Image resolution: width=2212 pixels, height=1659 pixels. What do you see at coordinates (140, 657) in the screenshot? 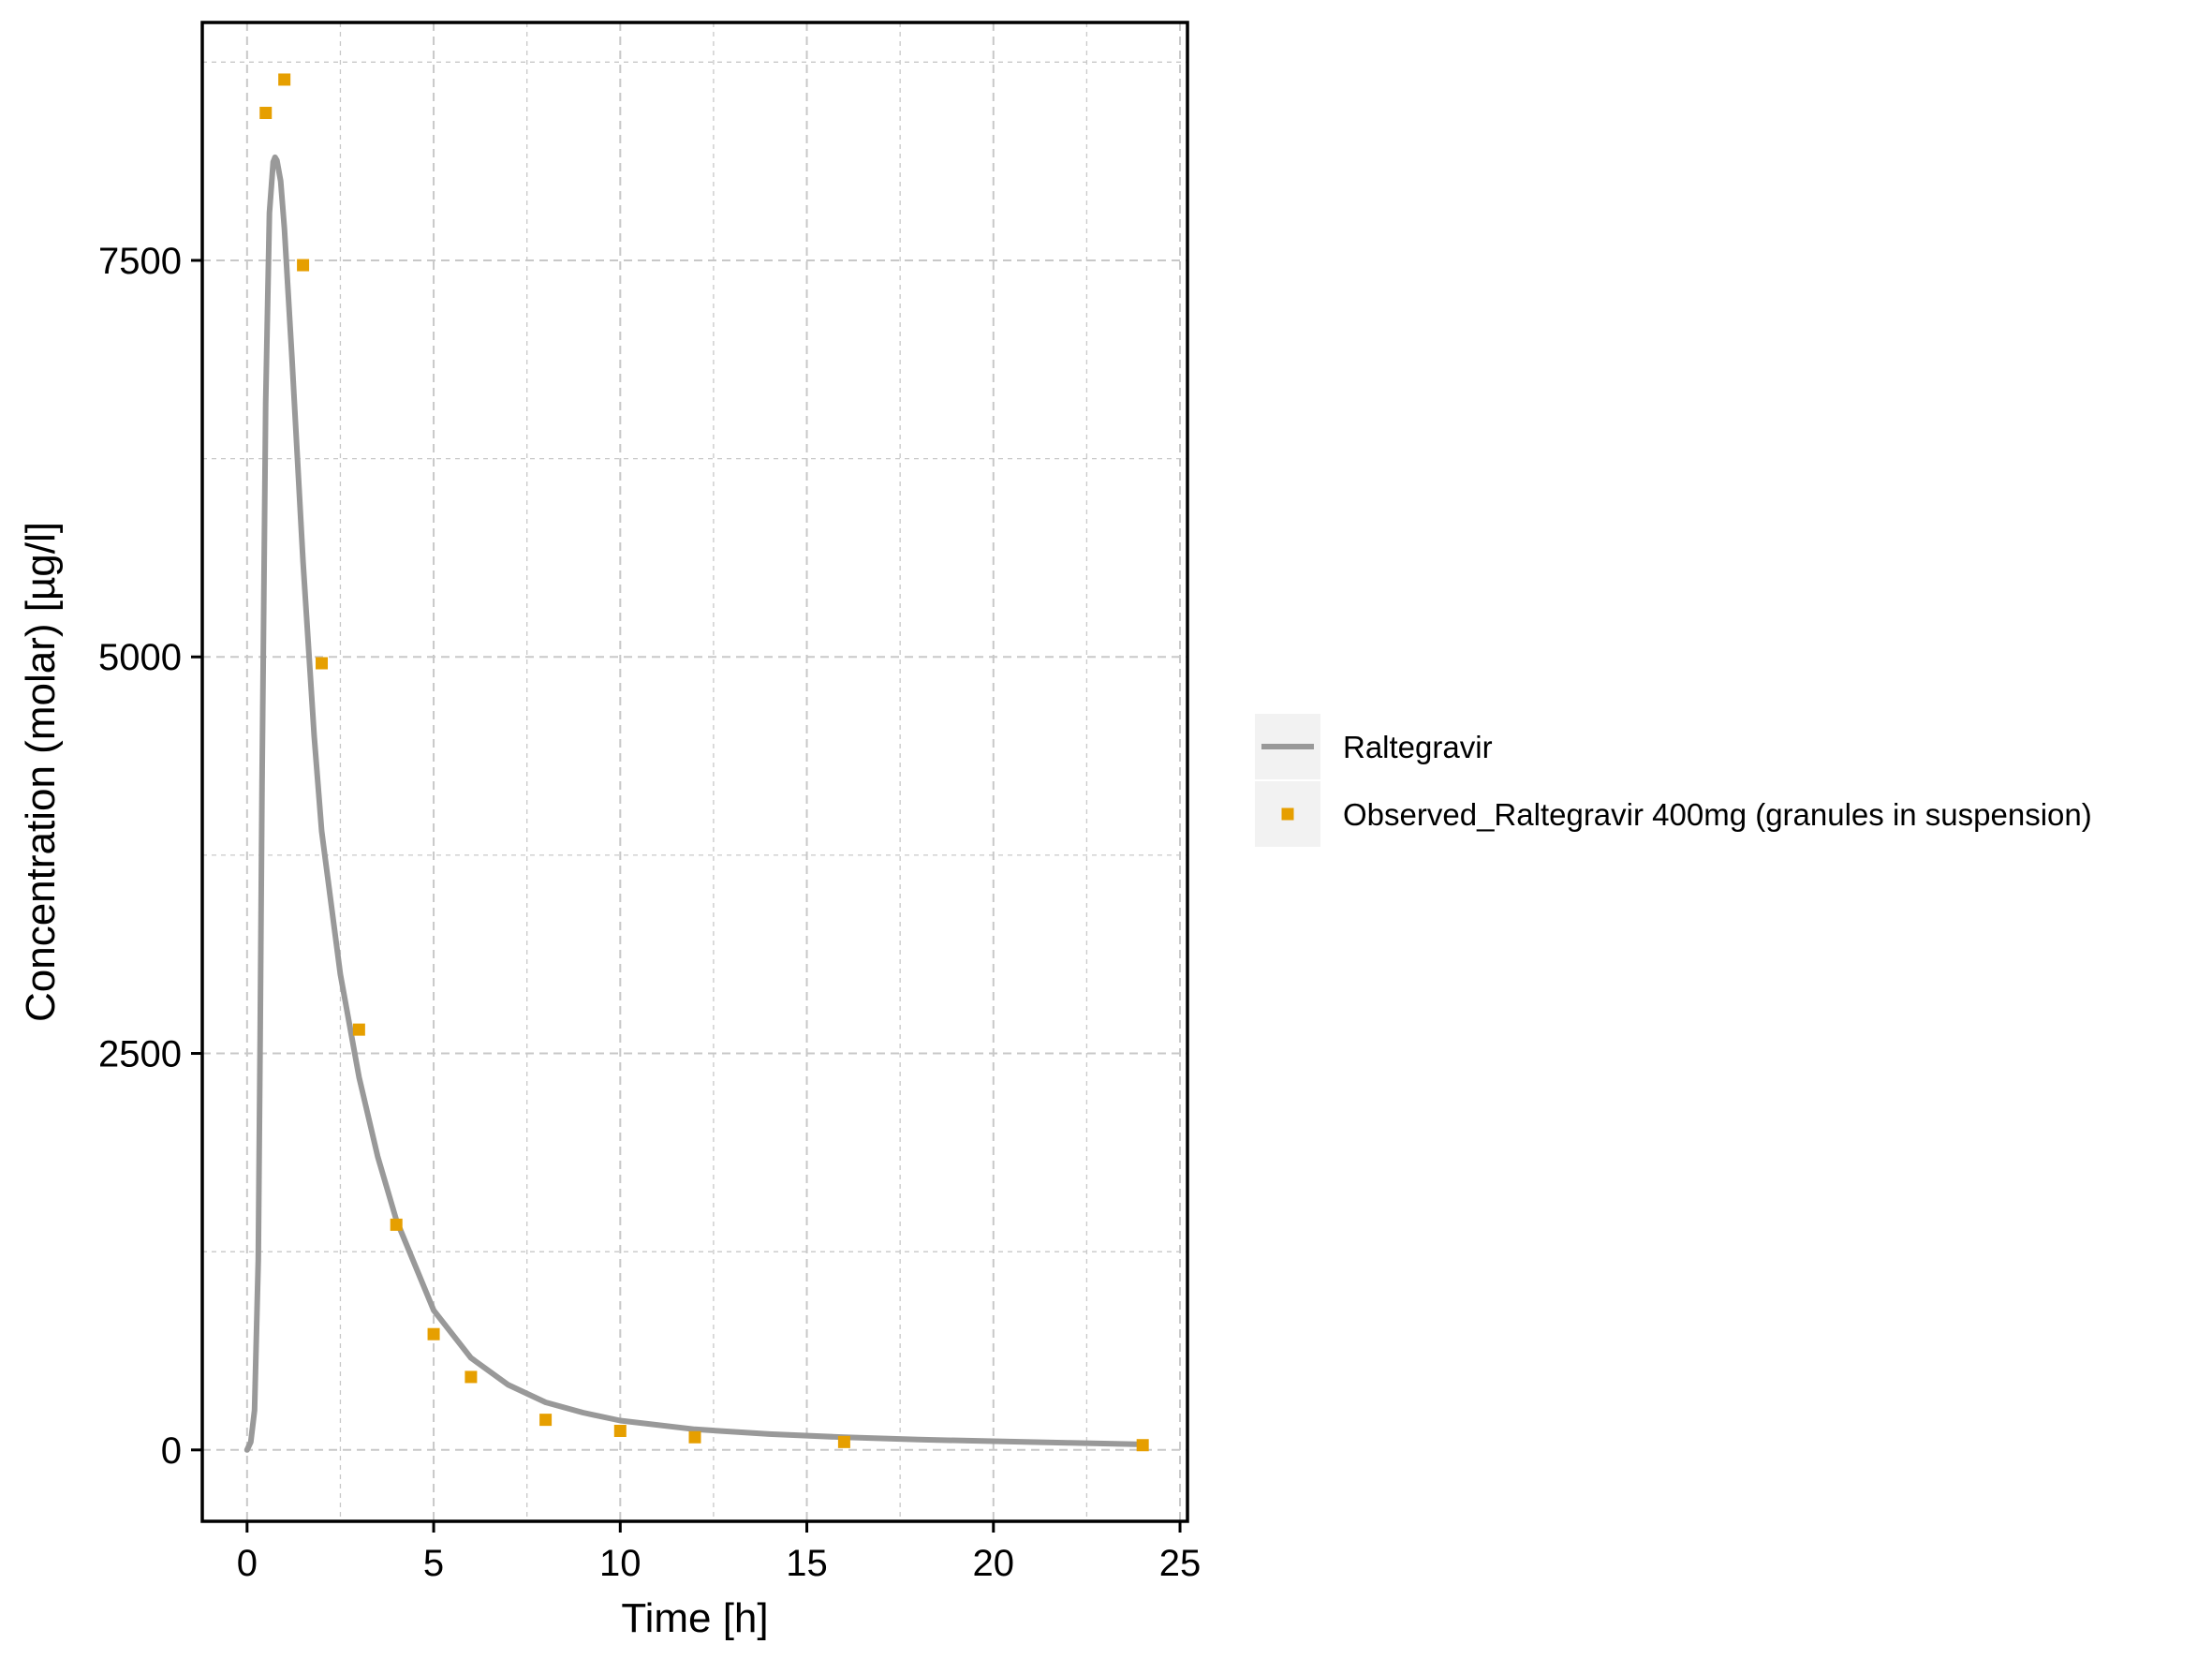
I see `y-tick-label: 5000` at bounding box center [140, 657].